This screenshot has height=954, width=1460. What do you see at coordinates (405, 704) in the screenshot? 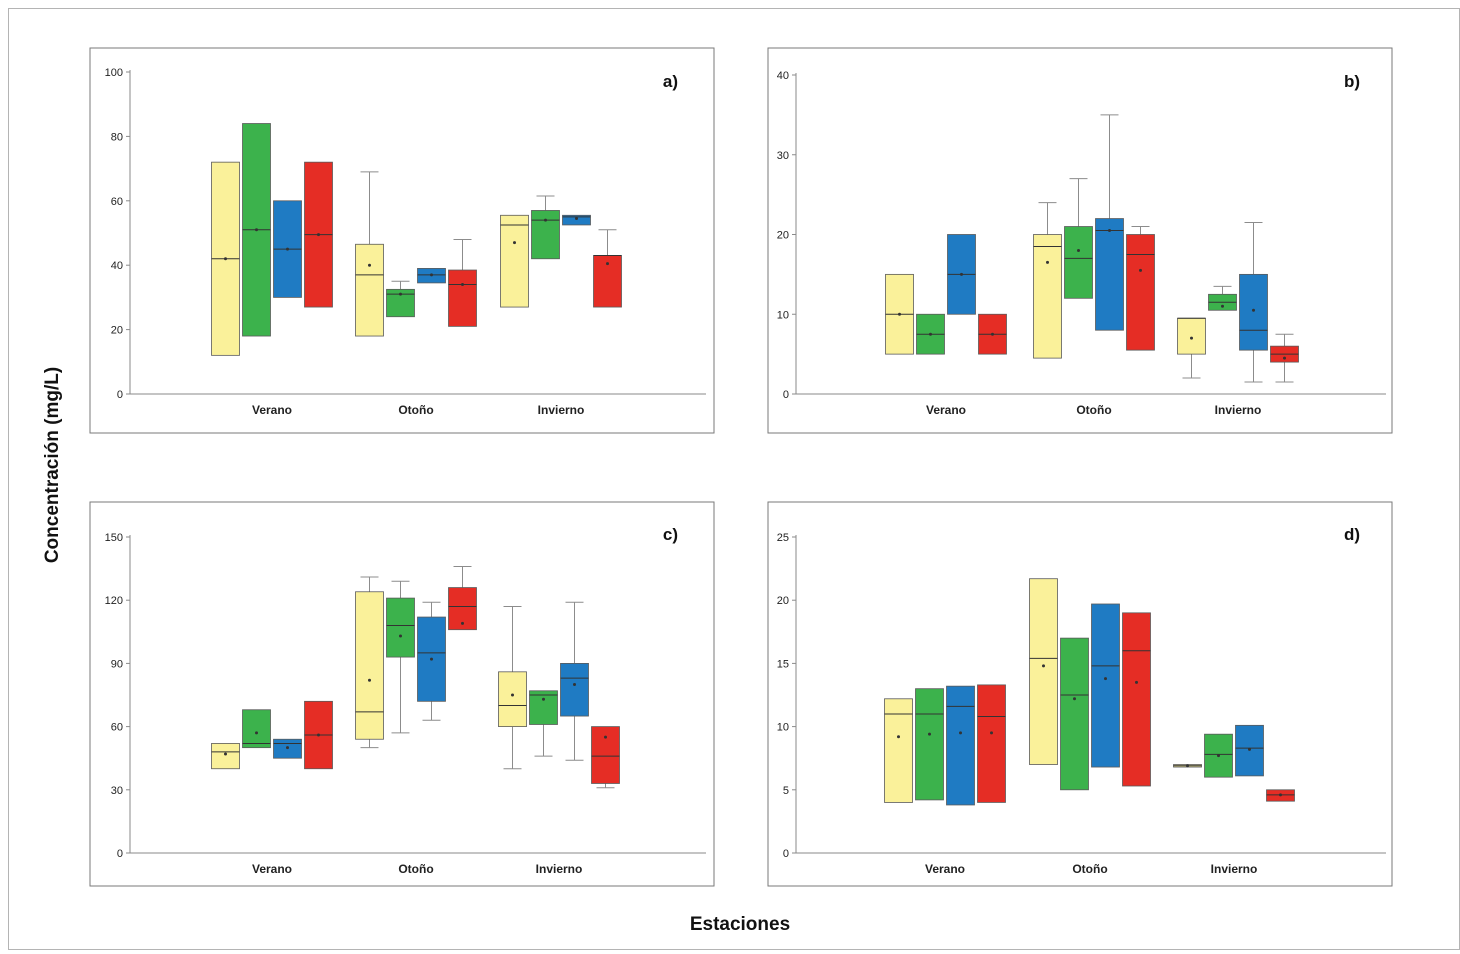
I see `panel-c-plot: 0 30 60 90 120 150 Verano Otoño Invierno` at bounding box center [405, 704].